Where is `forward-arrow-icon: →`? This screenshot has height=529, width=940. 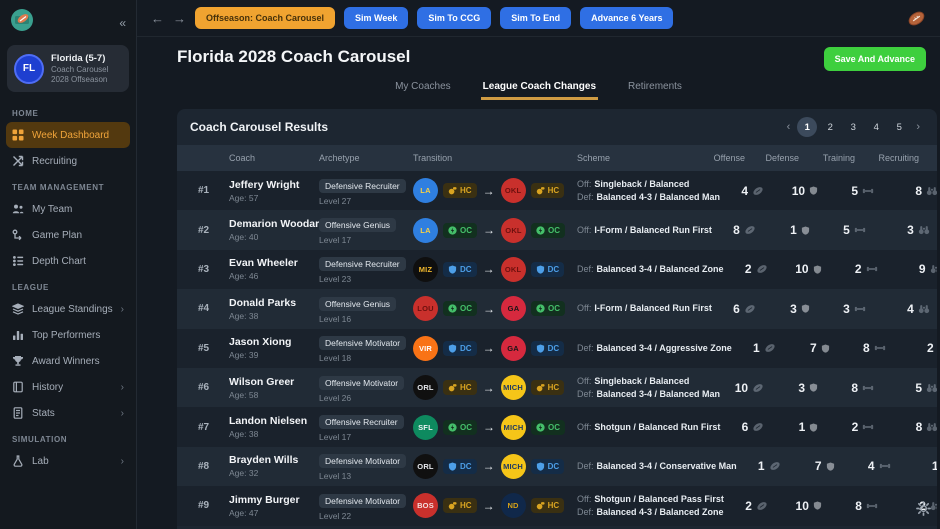 forward-arrow-icon: → is located at coordinates (179, 18).